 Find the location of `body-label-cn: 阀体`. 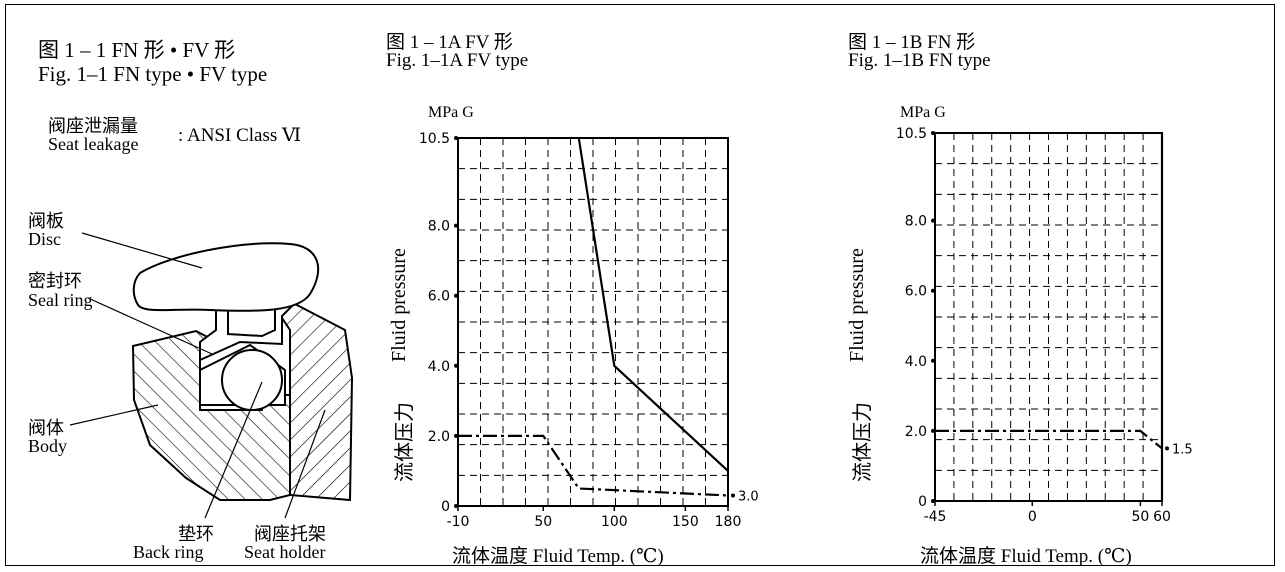

body-label-cn: 阀体 is located at coordinates (46, 428).